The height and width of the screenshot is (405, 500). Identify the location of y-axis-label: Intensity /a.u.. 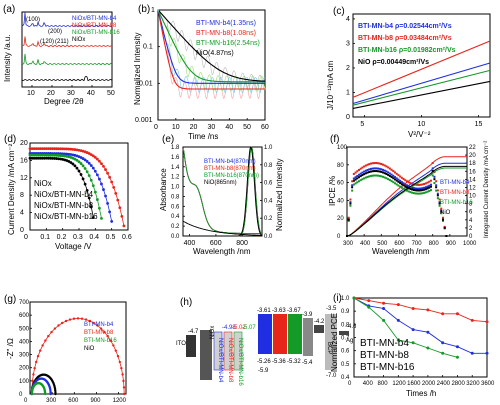
(7, 58).